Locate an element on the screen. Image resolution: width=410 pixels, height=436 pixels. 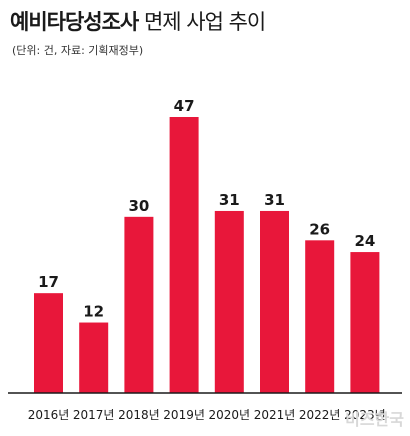
data-label: 30 is located at coordinates (138, 206).